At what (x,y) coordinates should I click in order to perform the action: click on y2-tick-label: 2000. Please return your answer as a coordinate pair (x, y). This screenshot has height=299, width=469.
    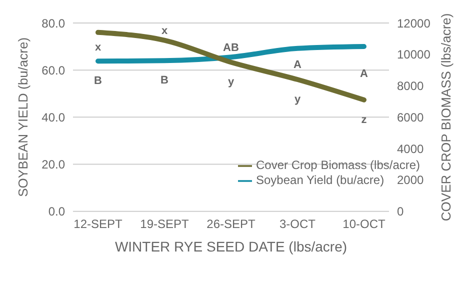
    Looking at the image, I should click on (410, 180).